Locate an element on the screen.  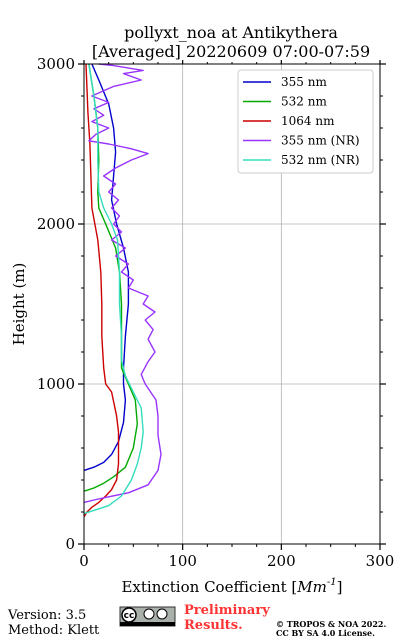
legend-label-3: 355 nm (NR) is located at coordinates (320, 141).